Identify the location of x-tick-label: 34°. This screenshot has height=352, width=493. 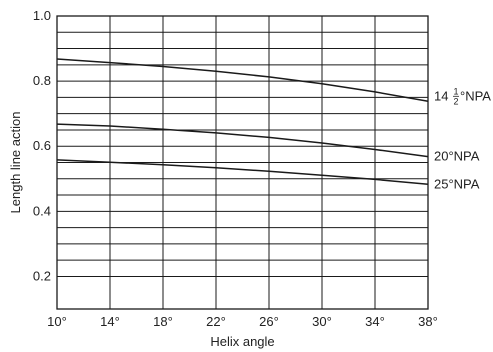
(375, 321).